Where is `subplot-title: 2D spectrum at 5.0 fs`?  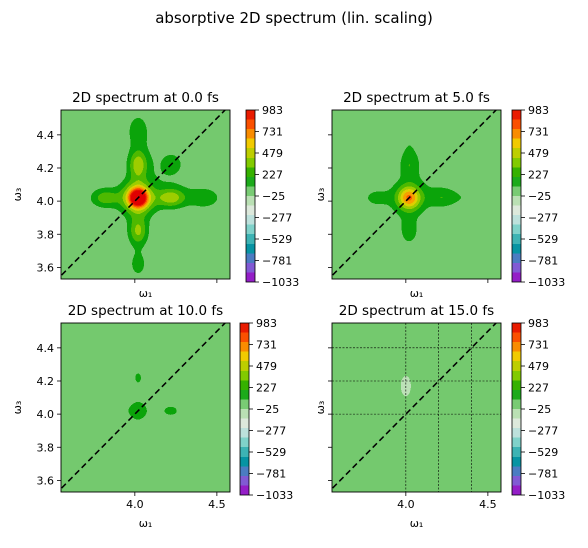 subplot-title: 2D spectrum at 5.0 fs is located at coordinates (416, 98).